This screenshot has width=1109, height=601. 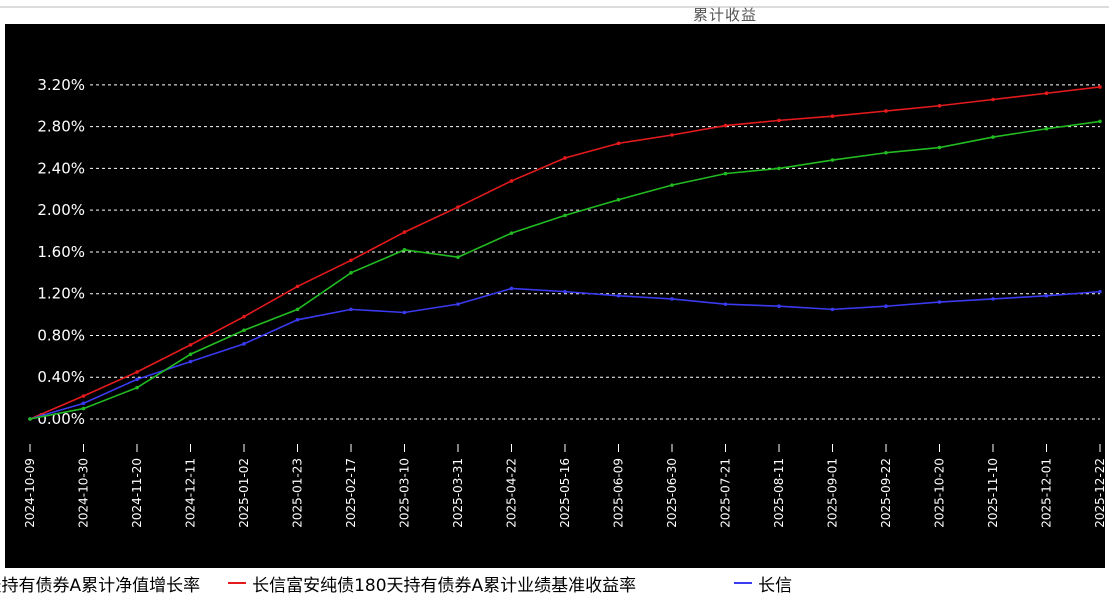 What do you see at coordinates (237, 583) in the screenshot?
I see `legend-swatch-benchmark` at bounding box center [237, 583].